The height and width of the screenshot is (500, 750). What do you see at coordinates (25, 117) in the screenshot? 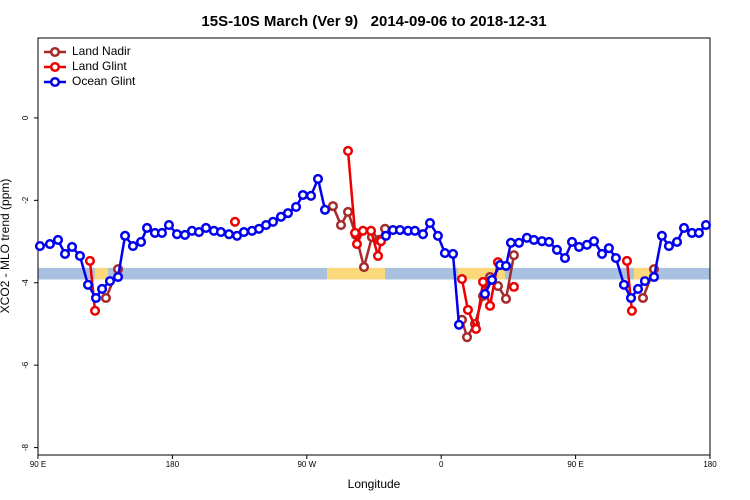
I see `y-tick-label: 0` at bounding box center [25, 117].